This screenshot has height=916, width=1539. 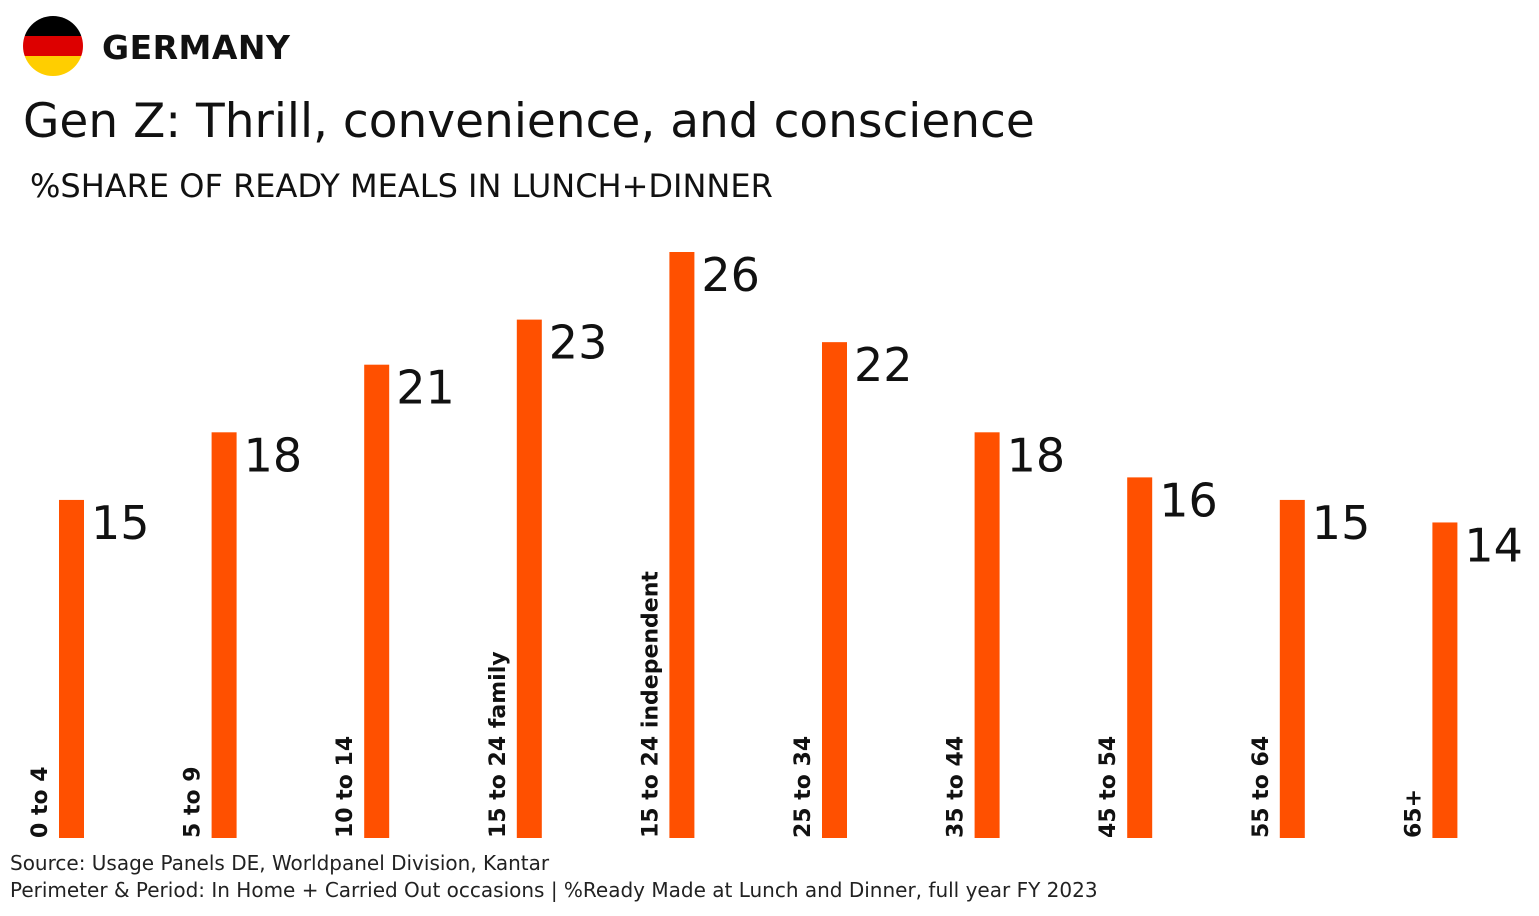 I want to click on flag-stripe-red, so click(x=53, y=46).